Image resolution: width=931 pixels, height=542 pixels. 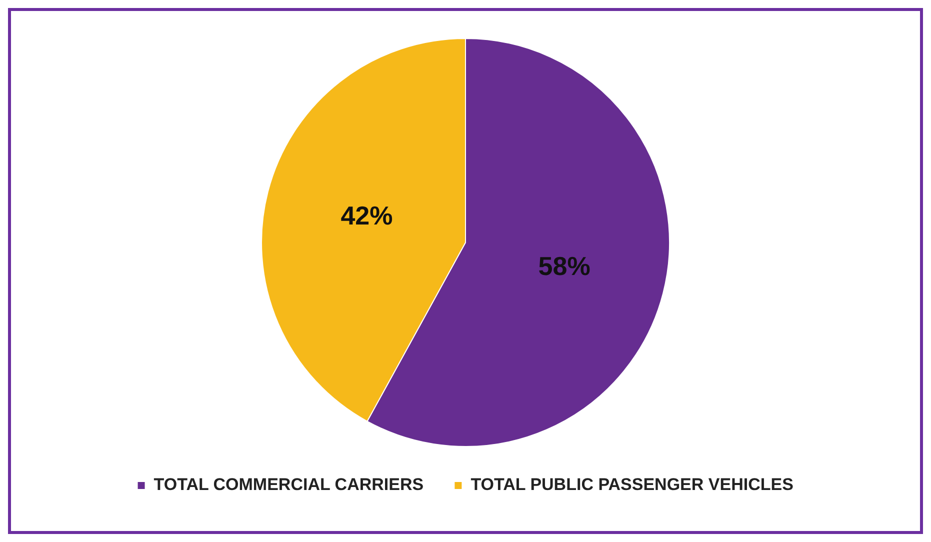 What do you see at coordinates (366, 215) in the screenshot?
I see `data-label: 42%` at bounding box center [366, 215].